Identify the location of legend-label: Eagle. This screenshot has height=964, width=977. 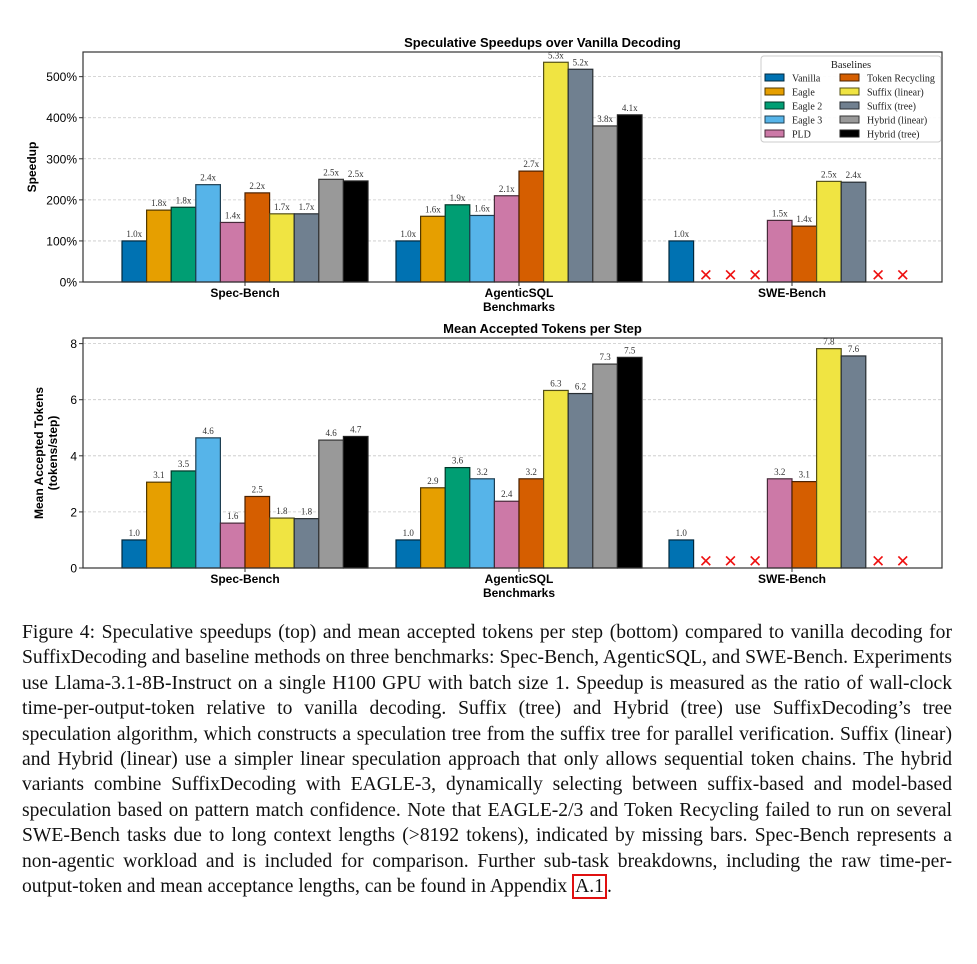
(803, 93).